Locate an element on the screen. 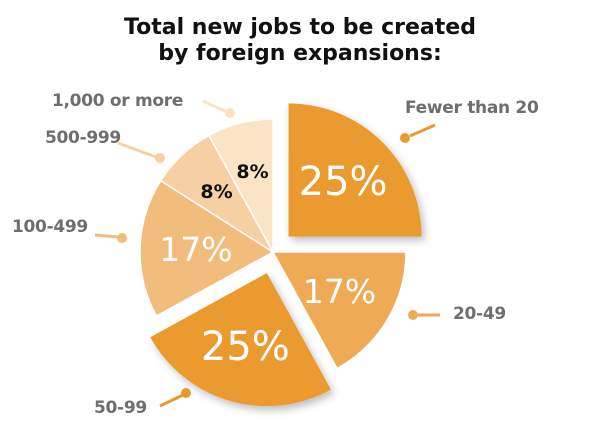 Image resolution: width=600 pixels, height=448 pixels. callout-label-20-49: 20-49 is located at coordinates (479, 314).